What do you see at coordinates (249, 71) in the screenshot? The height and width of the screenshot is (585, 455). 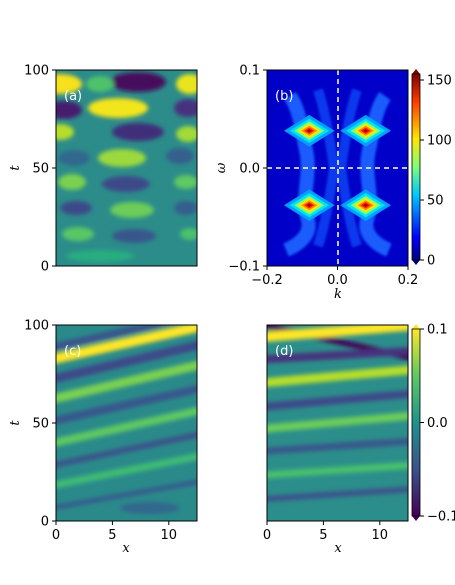 I see `y-tick-label: 0.1` at bounding box center [249, 71].